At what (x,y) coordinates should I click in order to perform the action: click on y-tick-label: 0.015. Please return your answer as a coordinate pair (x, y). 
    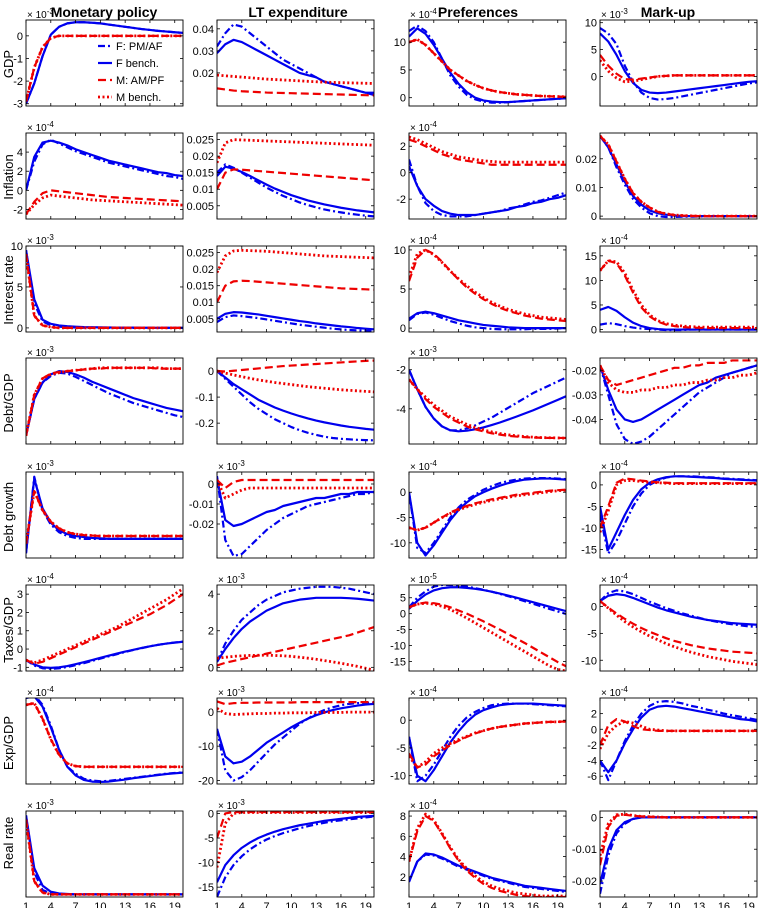
    Looking at the image, I should click on (200, 174).